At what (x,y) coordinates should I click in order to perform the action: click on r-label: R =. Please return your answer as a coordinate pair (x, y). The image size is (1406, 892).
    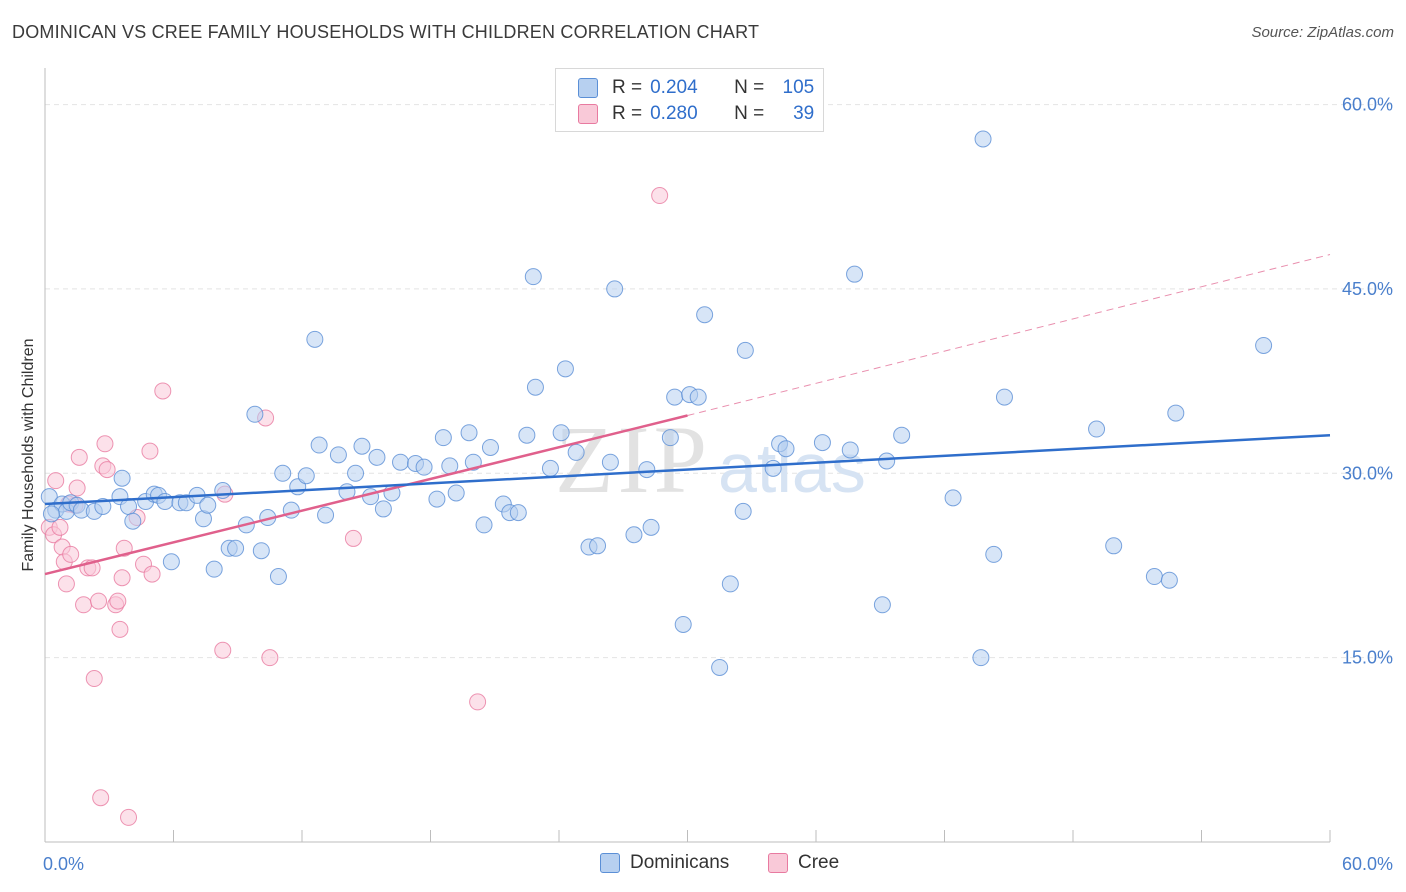
    Looking at the image, I should click on (627, 87).